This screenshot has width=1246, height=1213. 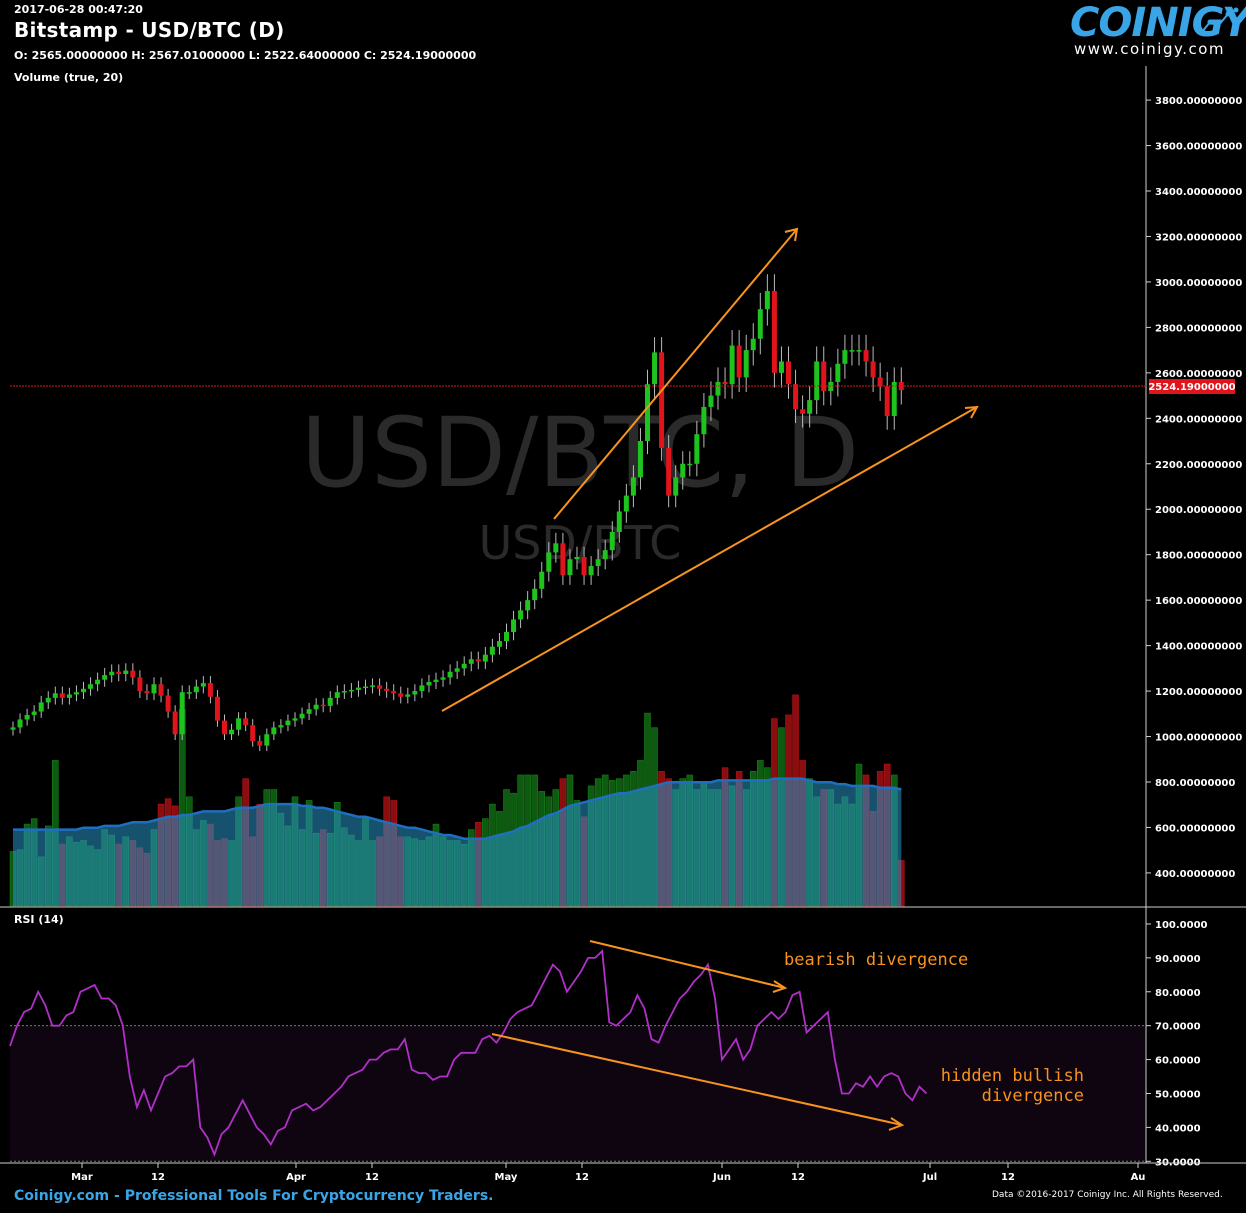 I want to click on rsi-line, so click(x=468, y=1053).